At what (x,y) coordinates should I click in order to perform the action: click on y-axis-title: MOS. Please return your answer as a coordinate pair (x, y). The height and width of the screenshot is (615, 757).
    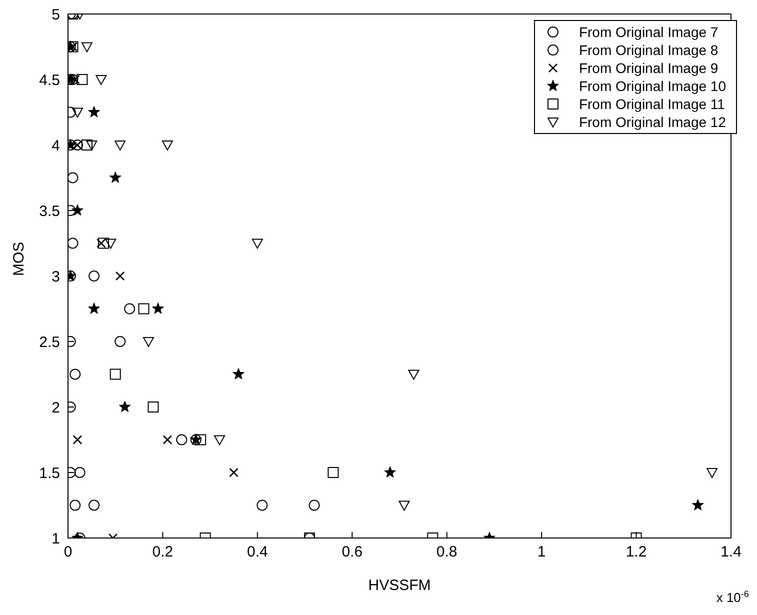
    Looking at the image, I should click on (19, 259).